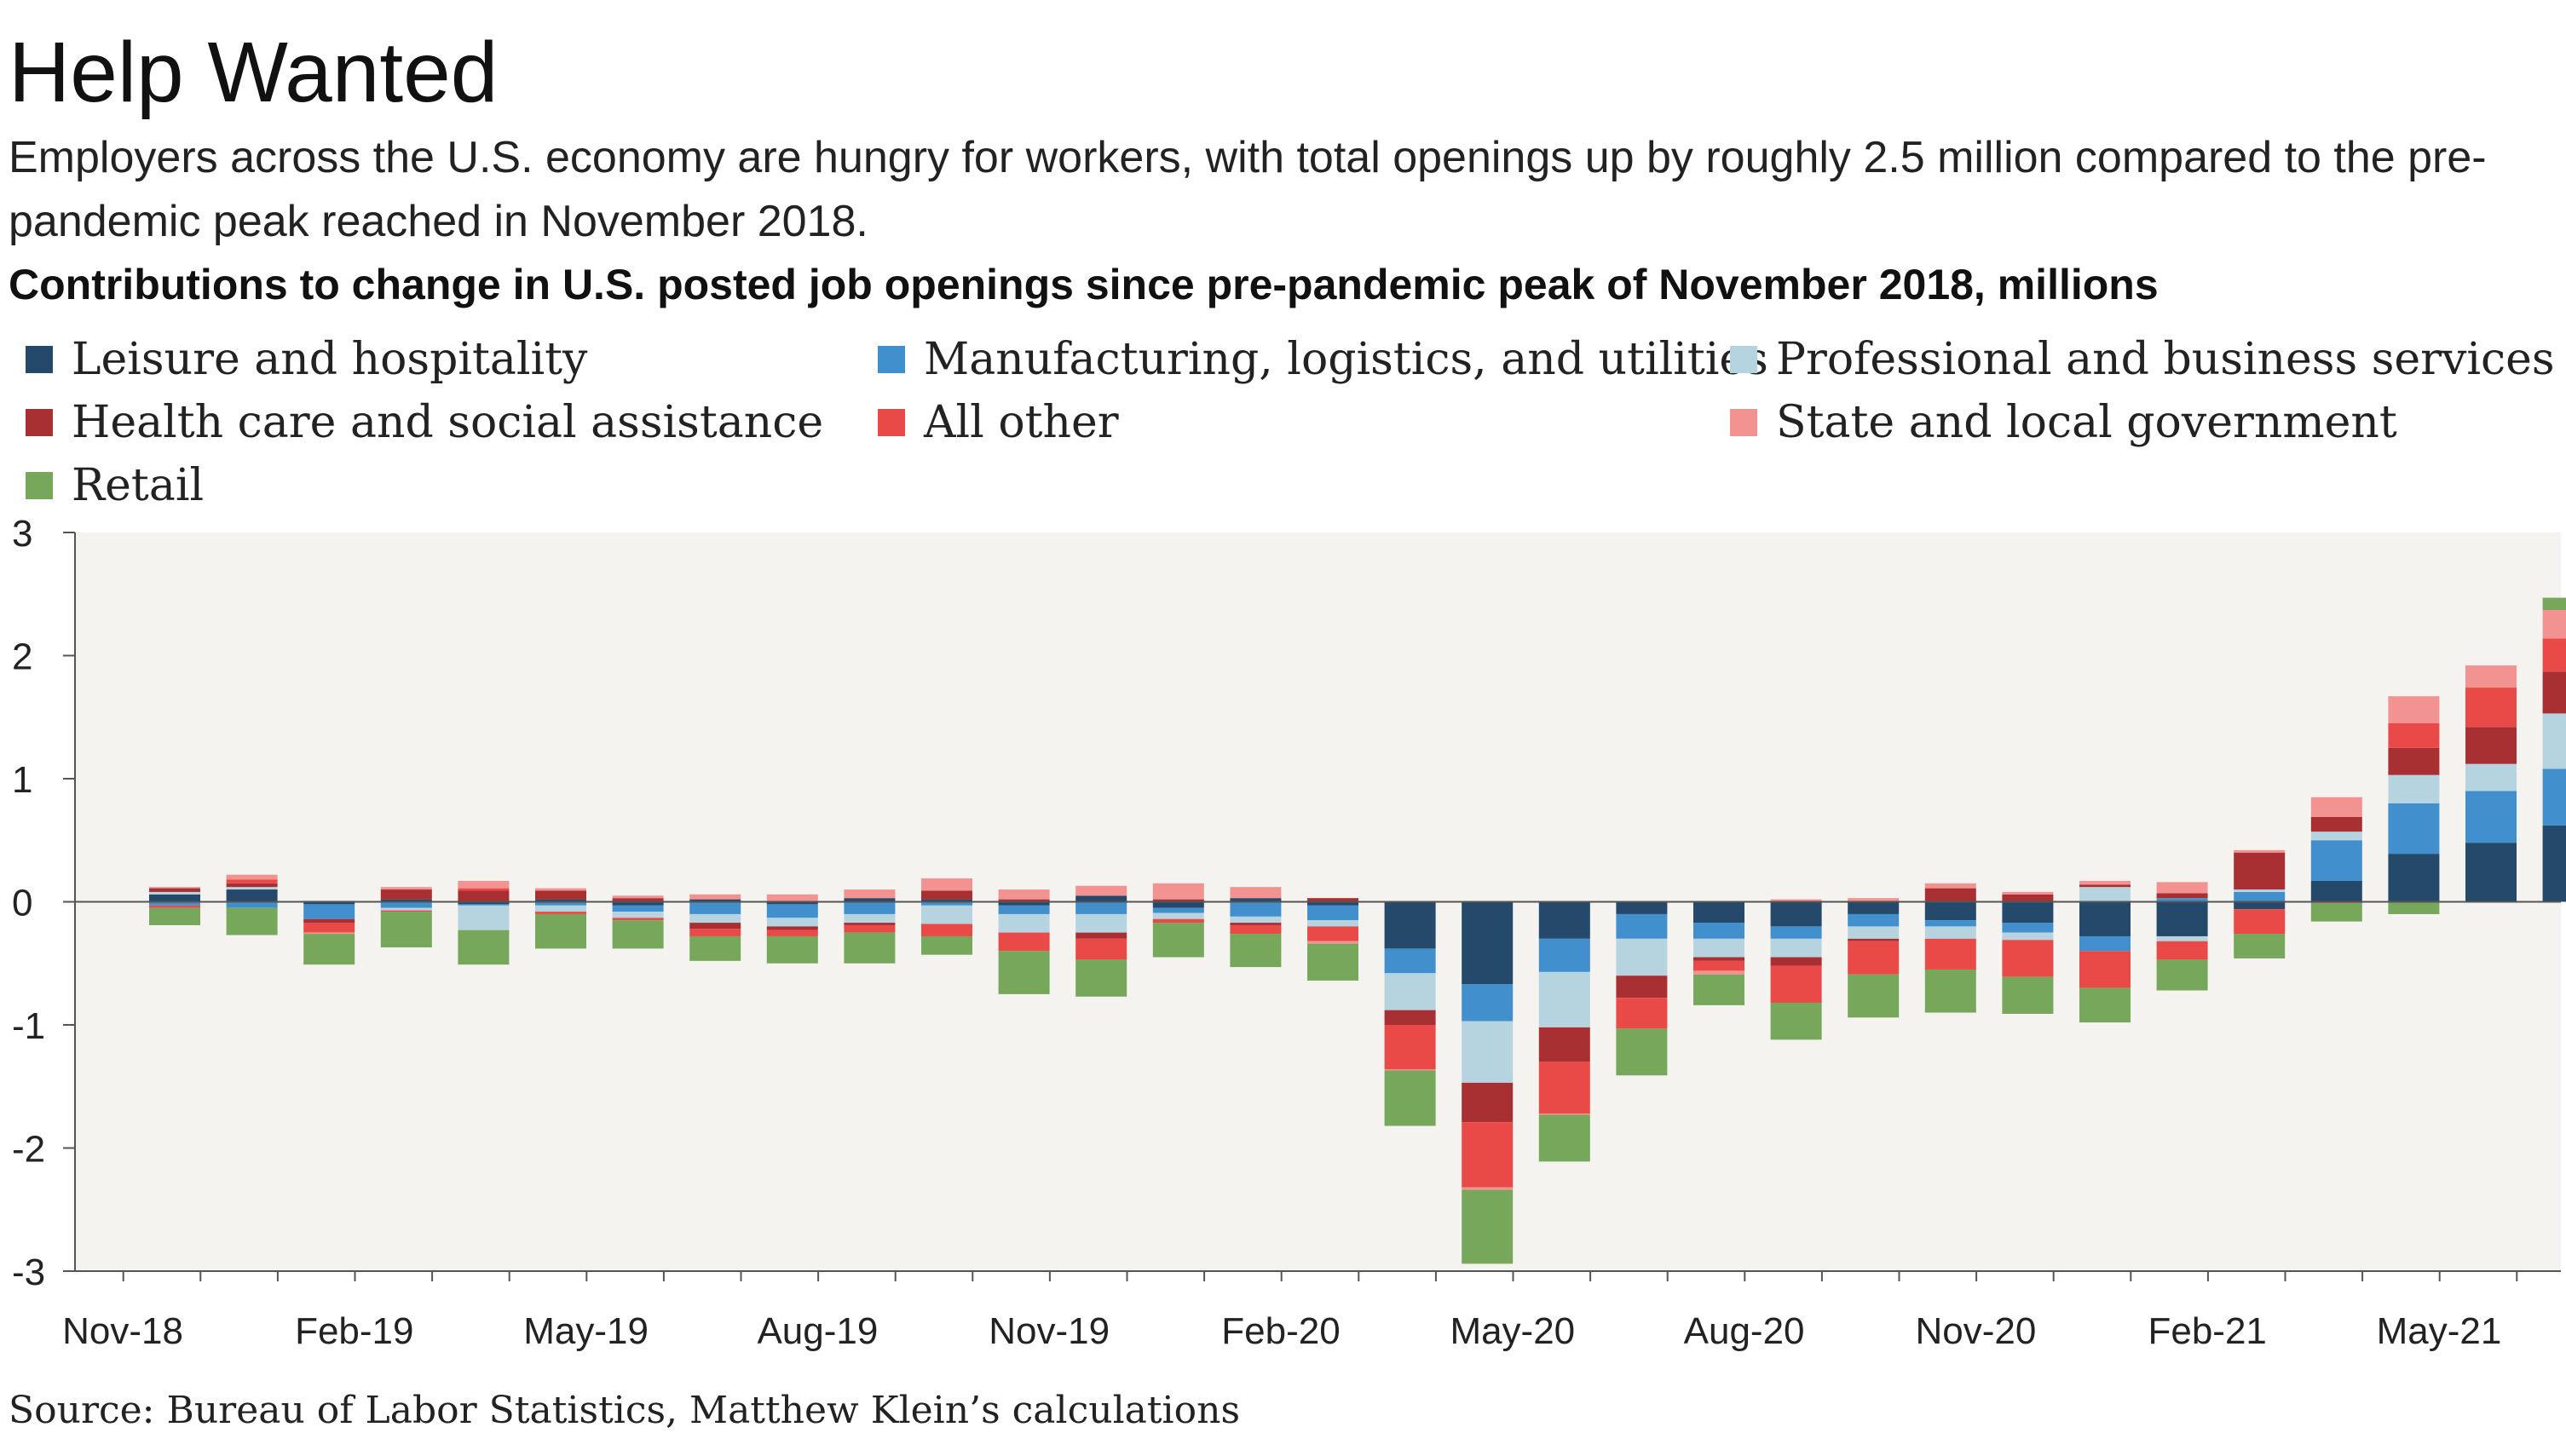 The width and height of the screenshot is (2566, 1456). I want to click on legend-label: All other, so click(1021, 423).